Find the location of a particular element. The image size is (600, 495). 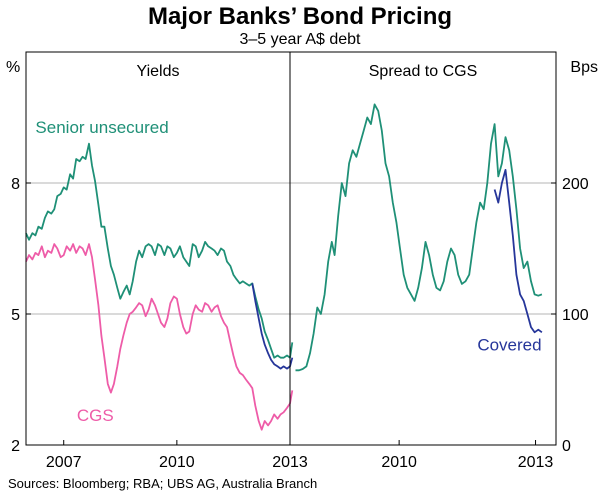

chart-subtitle: 3–5 year A$ debt is located at coordinates (301, 39).